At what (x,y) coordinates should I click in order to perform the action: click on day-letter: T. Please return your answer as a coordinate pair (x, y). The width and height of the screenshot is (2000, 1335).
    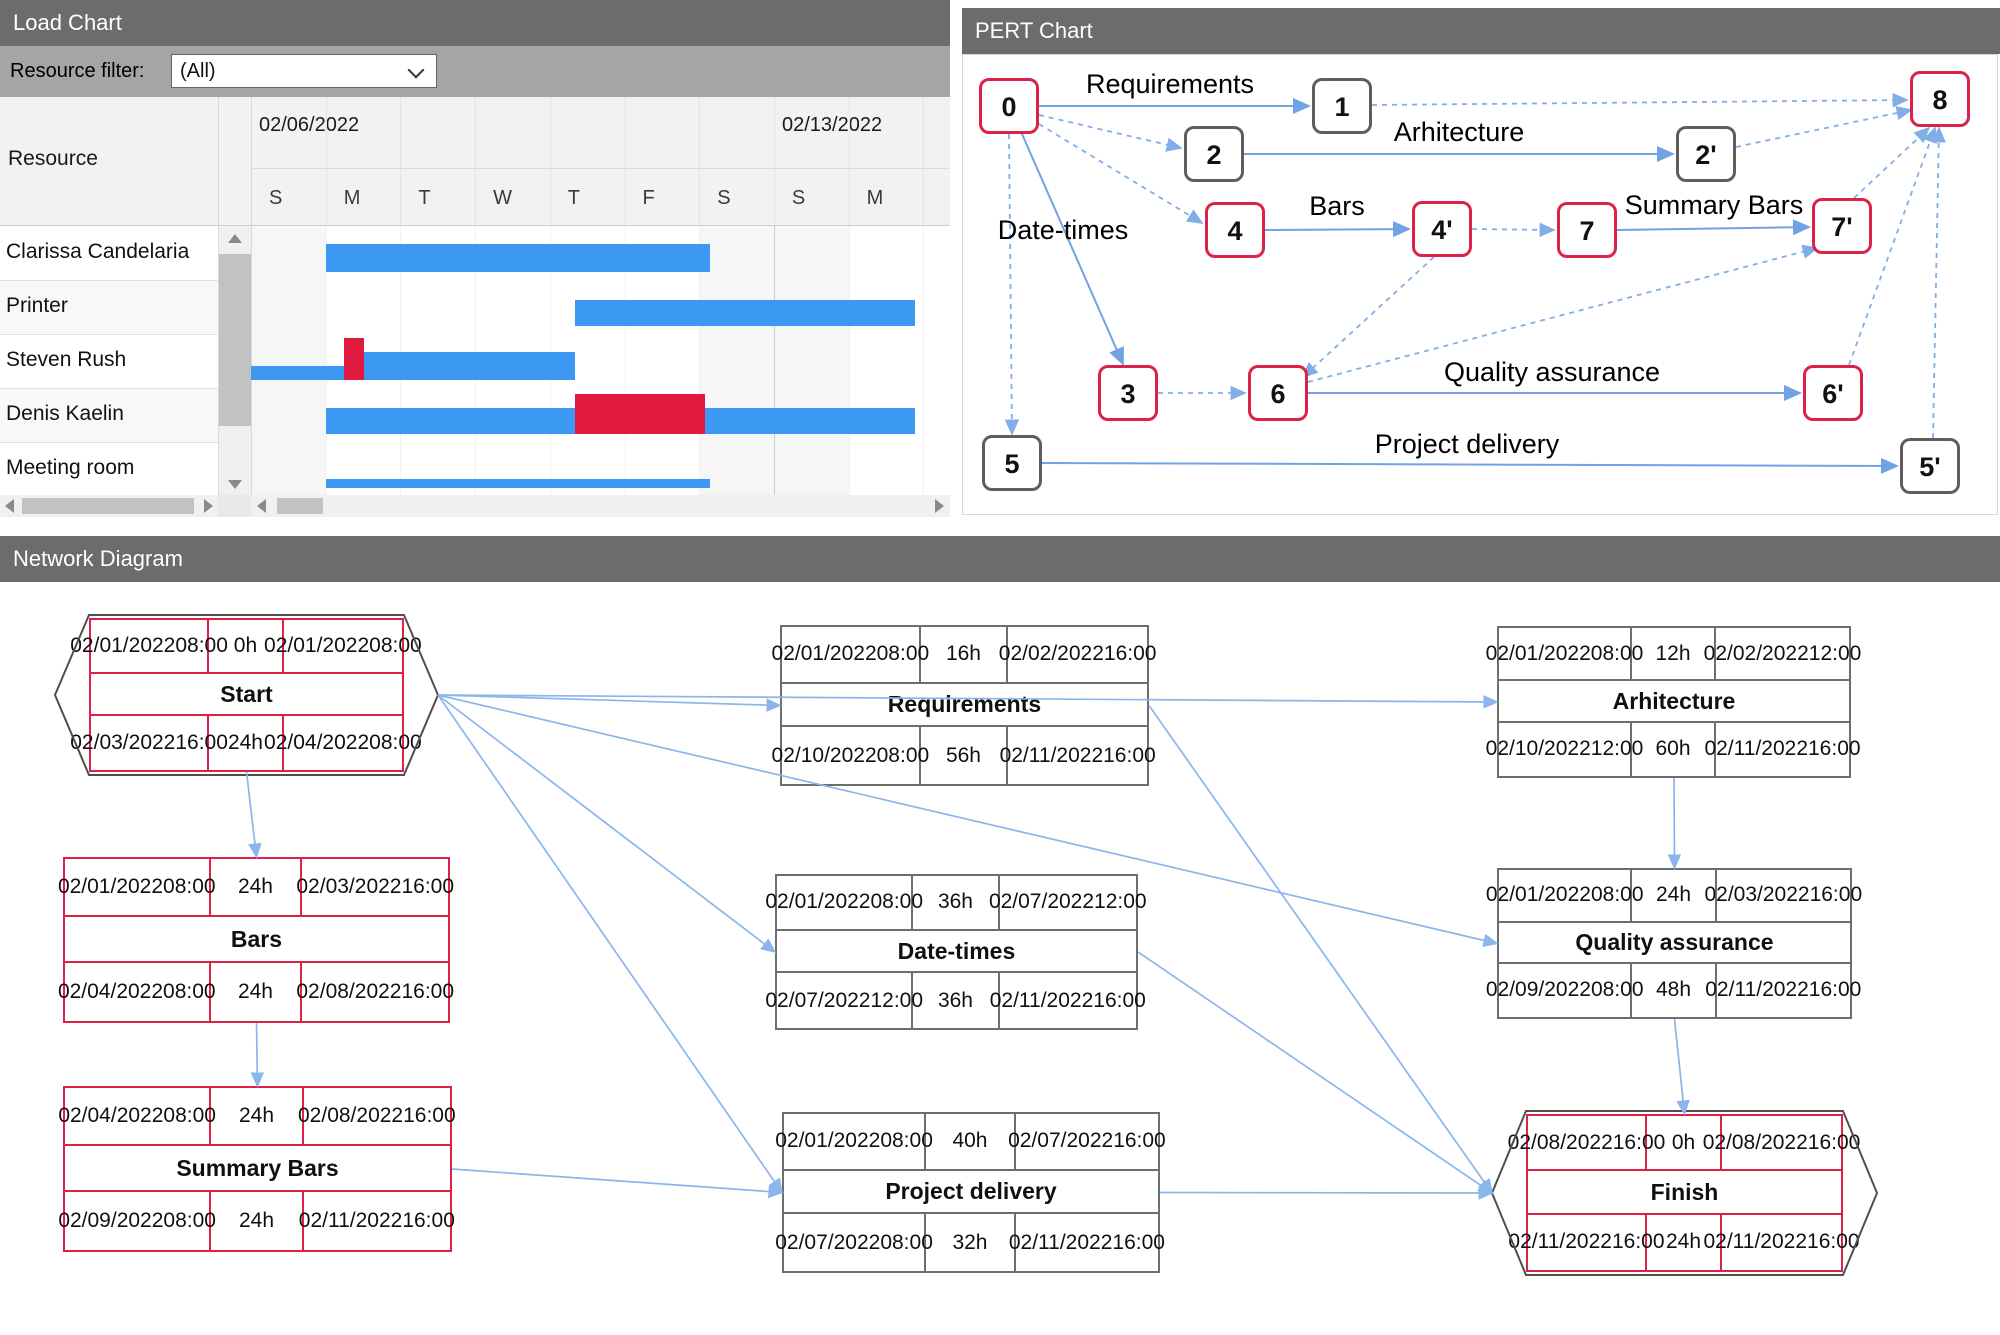
    Looking at the image, I should click on (424, 198).